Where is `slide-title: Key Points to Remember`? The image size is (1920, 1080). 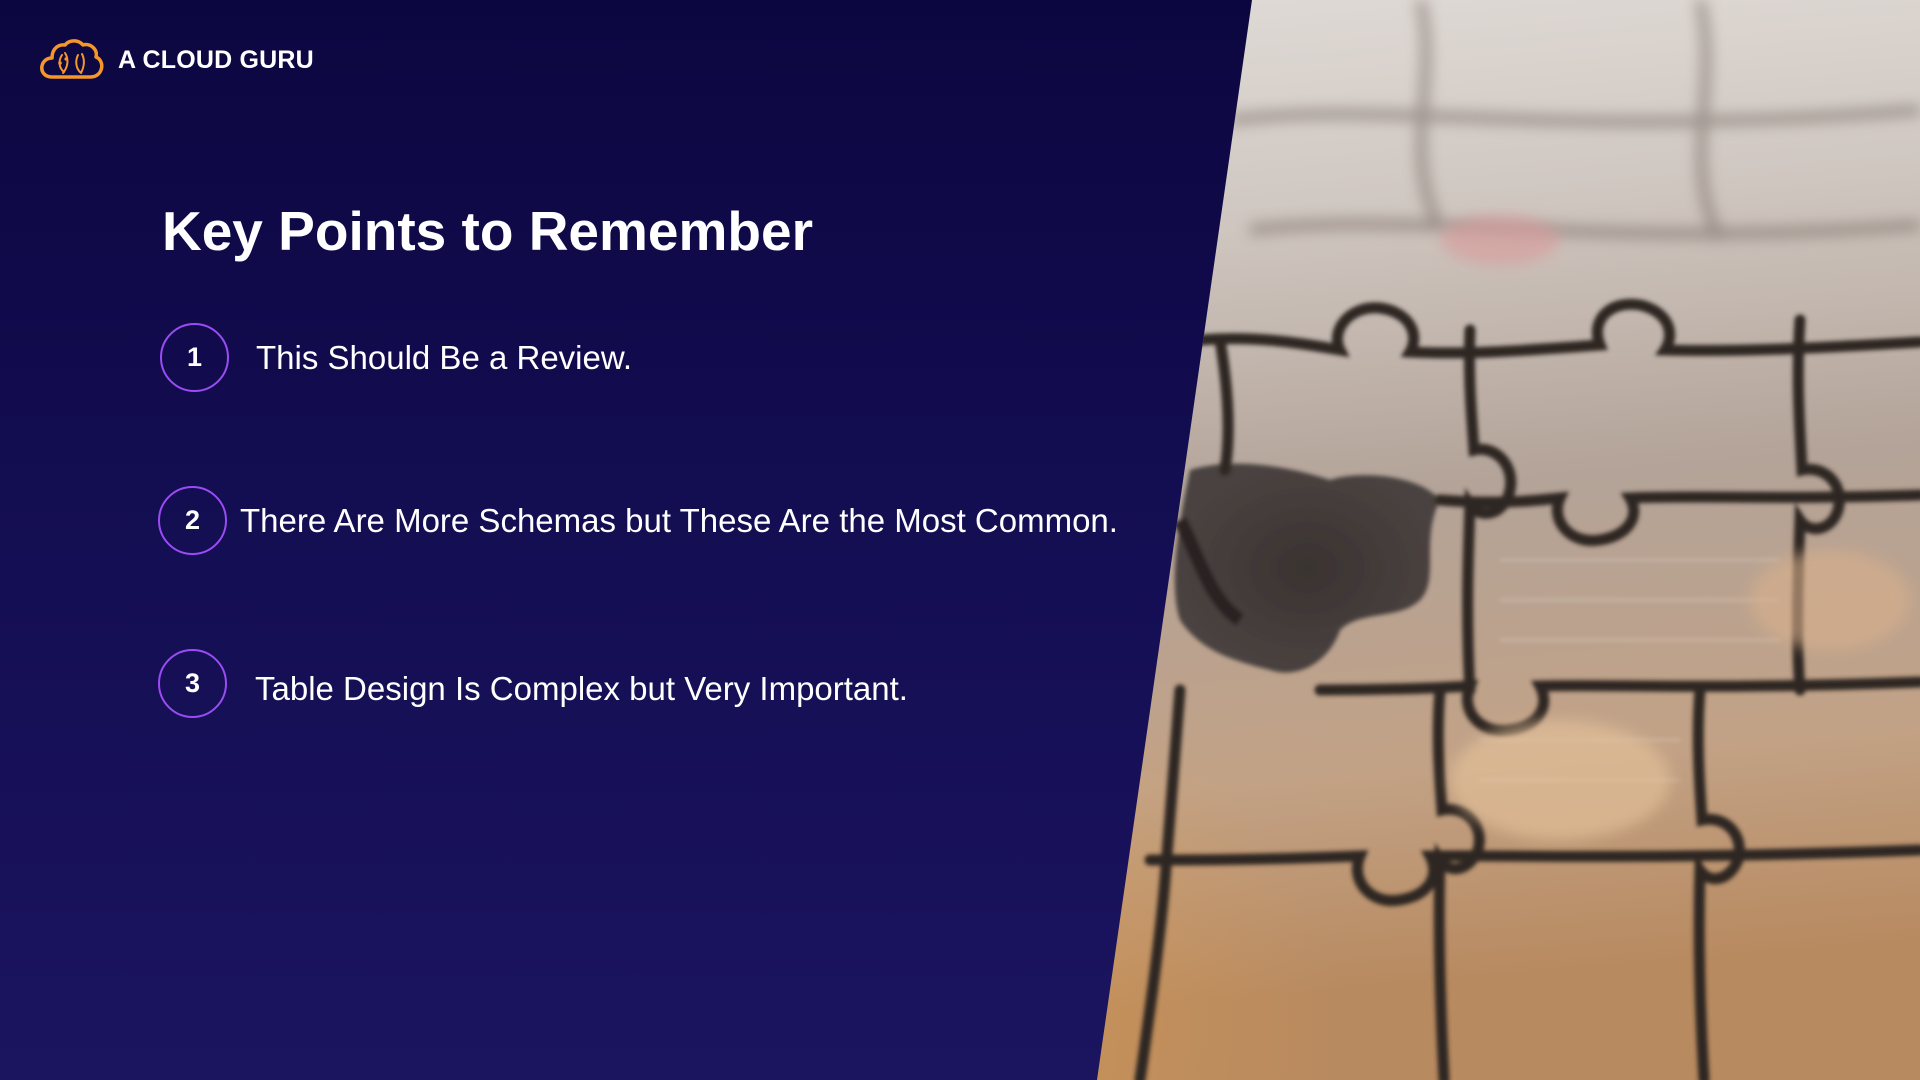 slide-title: Key Points to Remember is located at coordinates (488, 231).